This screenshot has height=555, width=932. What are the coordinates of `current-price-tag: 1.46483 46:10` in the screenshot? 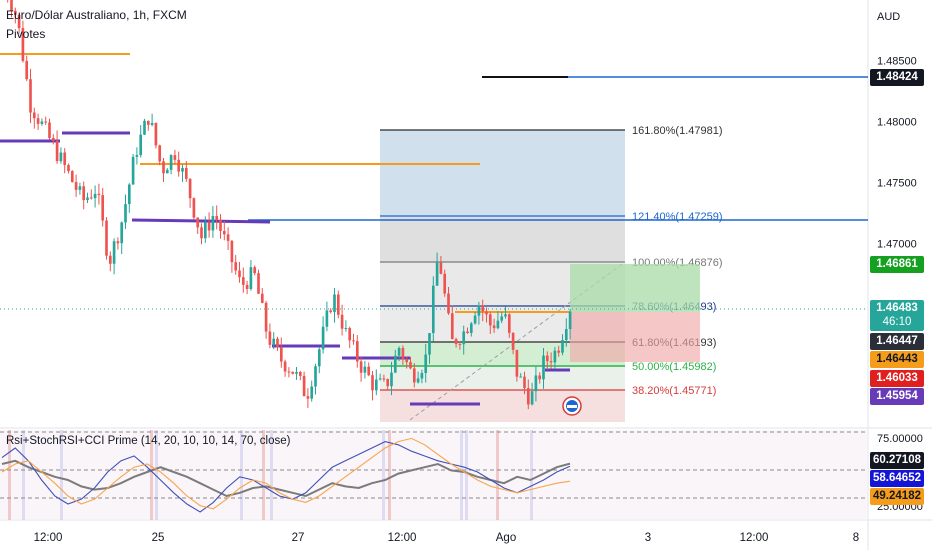 It's located at (897, 315).